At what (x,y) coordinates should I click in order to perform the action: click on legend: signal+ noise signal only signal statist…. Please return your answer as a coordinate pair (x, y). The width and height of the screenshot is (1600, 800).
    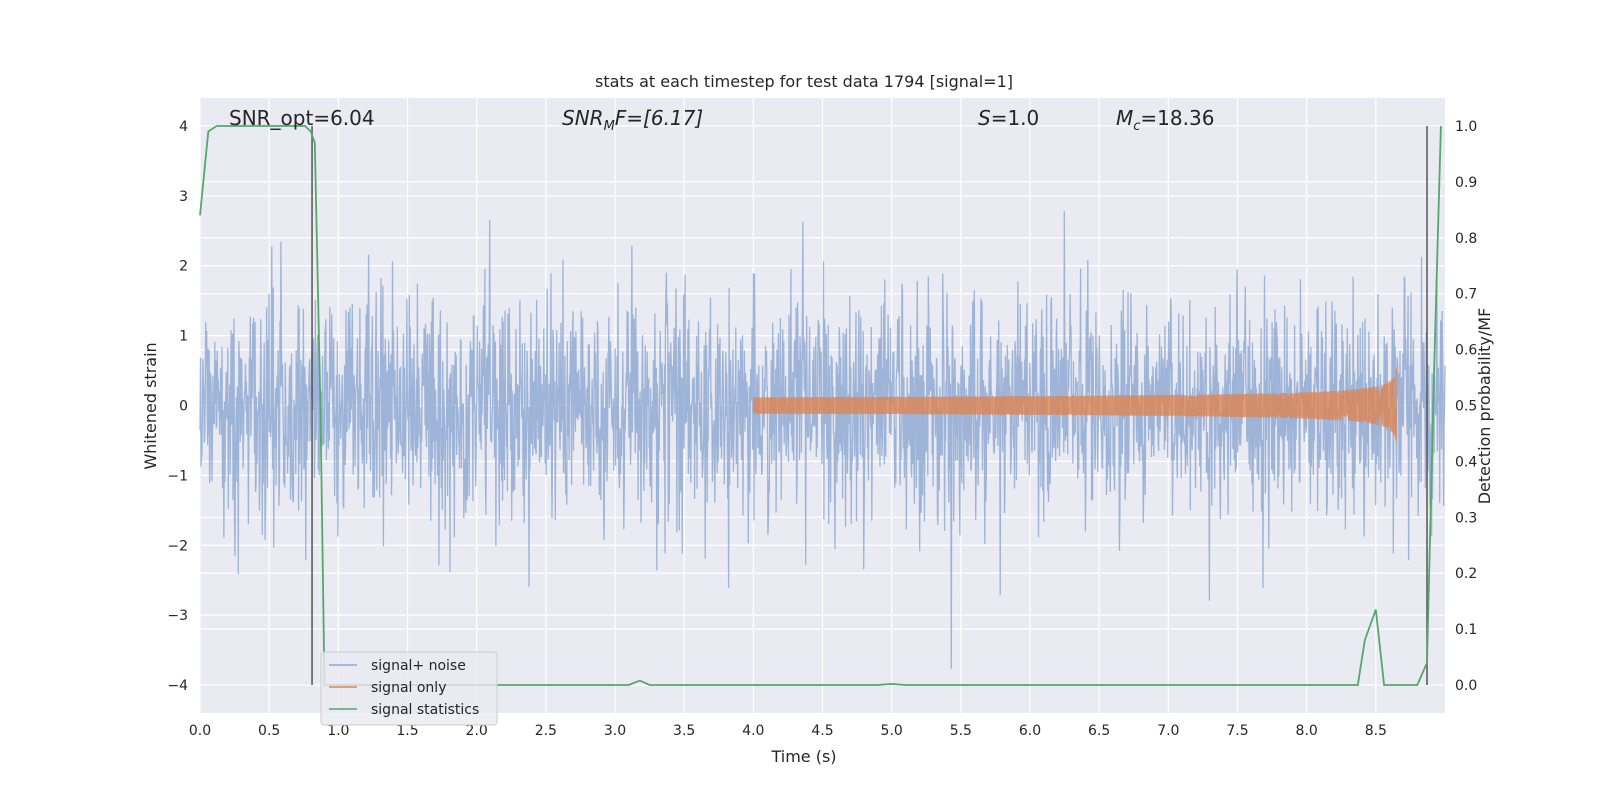
    Looking at the image, I should click on (409, 688).